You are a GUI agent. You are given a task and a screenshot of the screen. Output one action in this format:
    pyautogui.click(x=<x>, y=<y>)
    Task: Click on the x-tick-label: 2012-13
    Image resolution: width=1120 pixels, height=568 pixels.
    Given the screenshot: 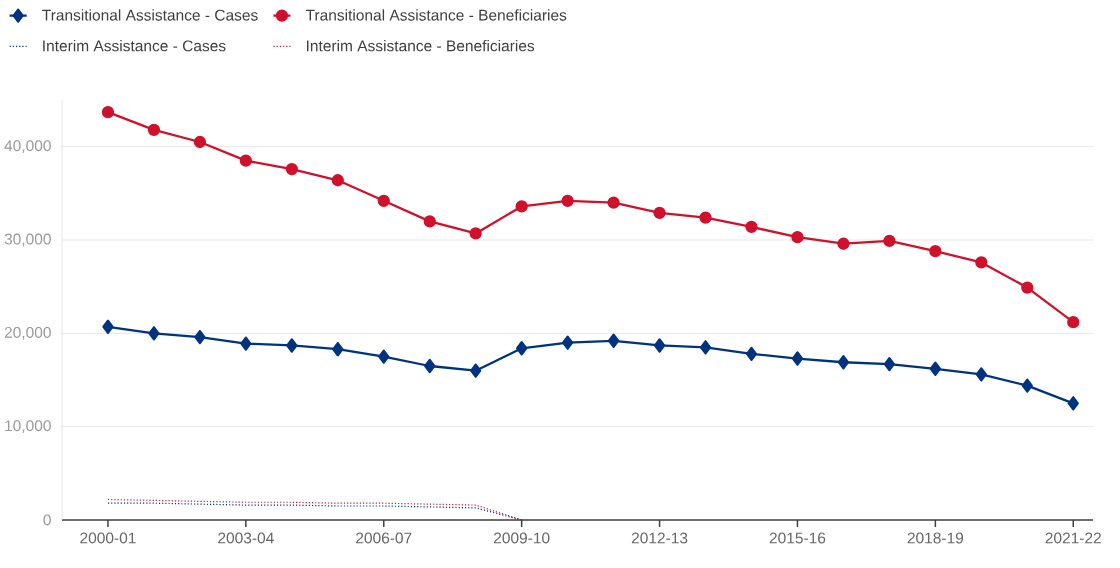 What is the action you would take?
    pyautogui.click(x=659, y=538)
    